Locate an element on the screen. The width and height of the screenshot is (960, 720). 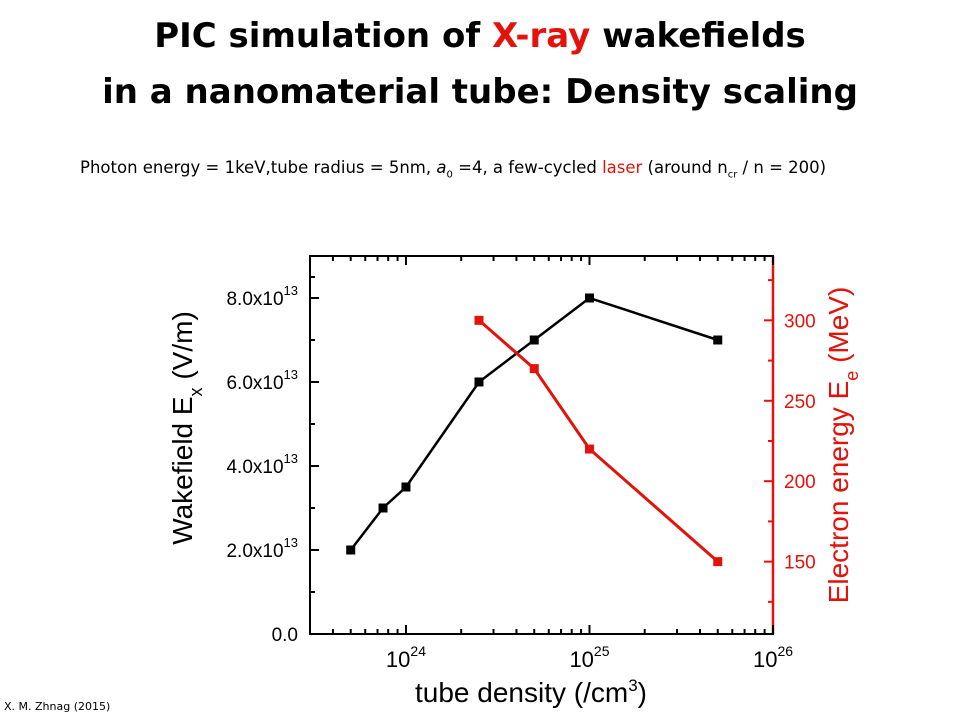
right-axis-ticks: 150 200 250 300 is located at coordinates (790, 441).